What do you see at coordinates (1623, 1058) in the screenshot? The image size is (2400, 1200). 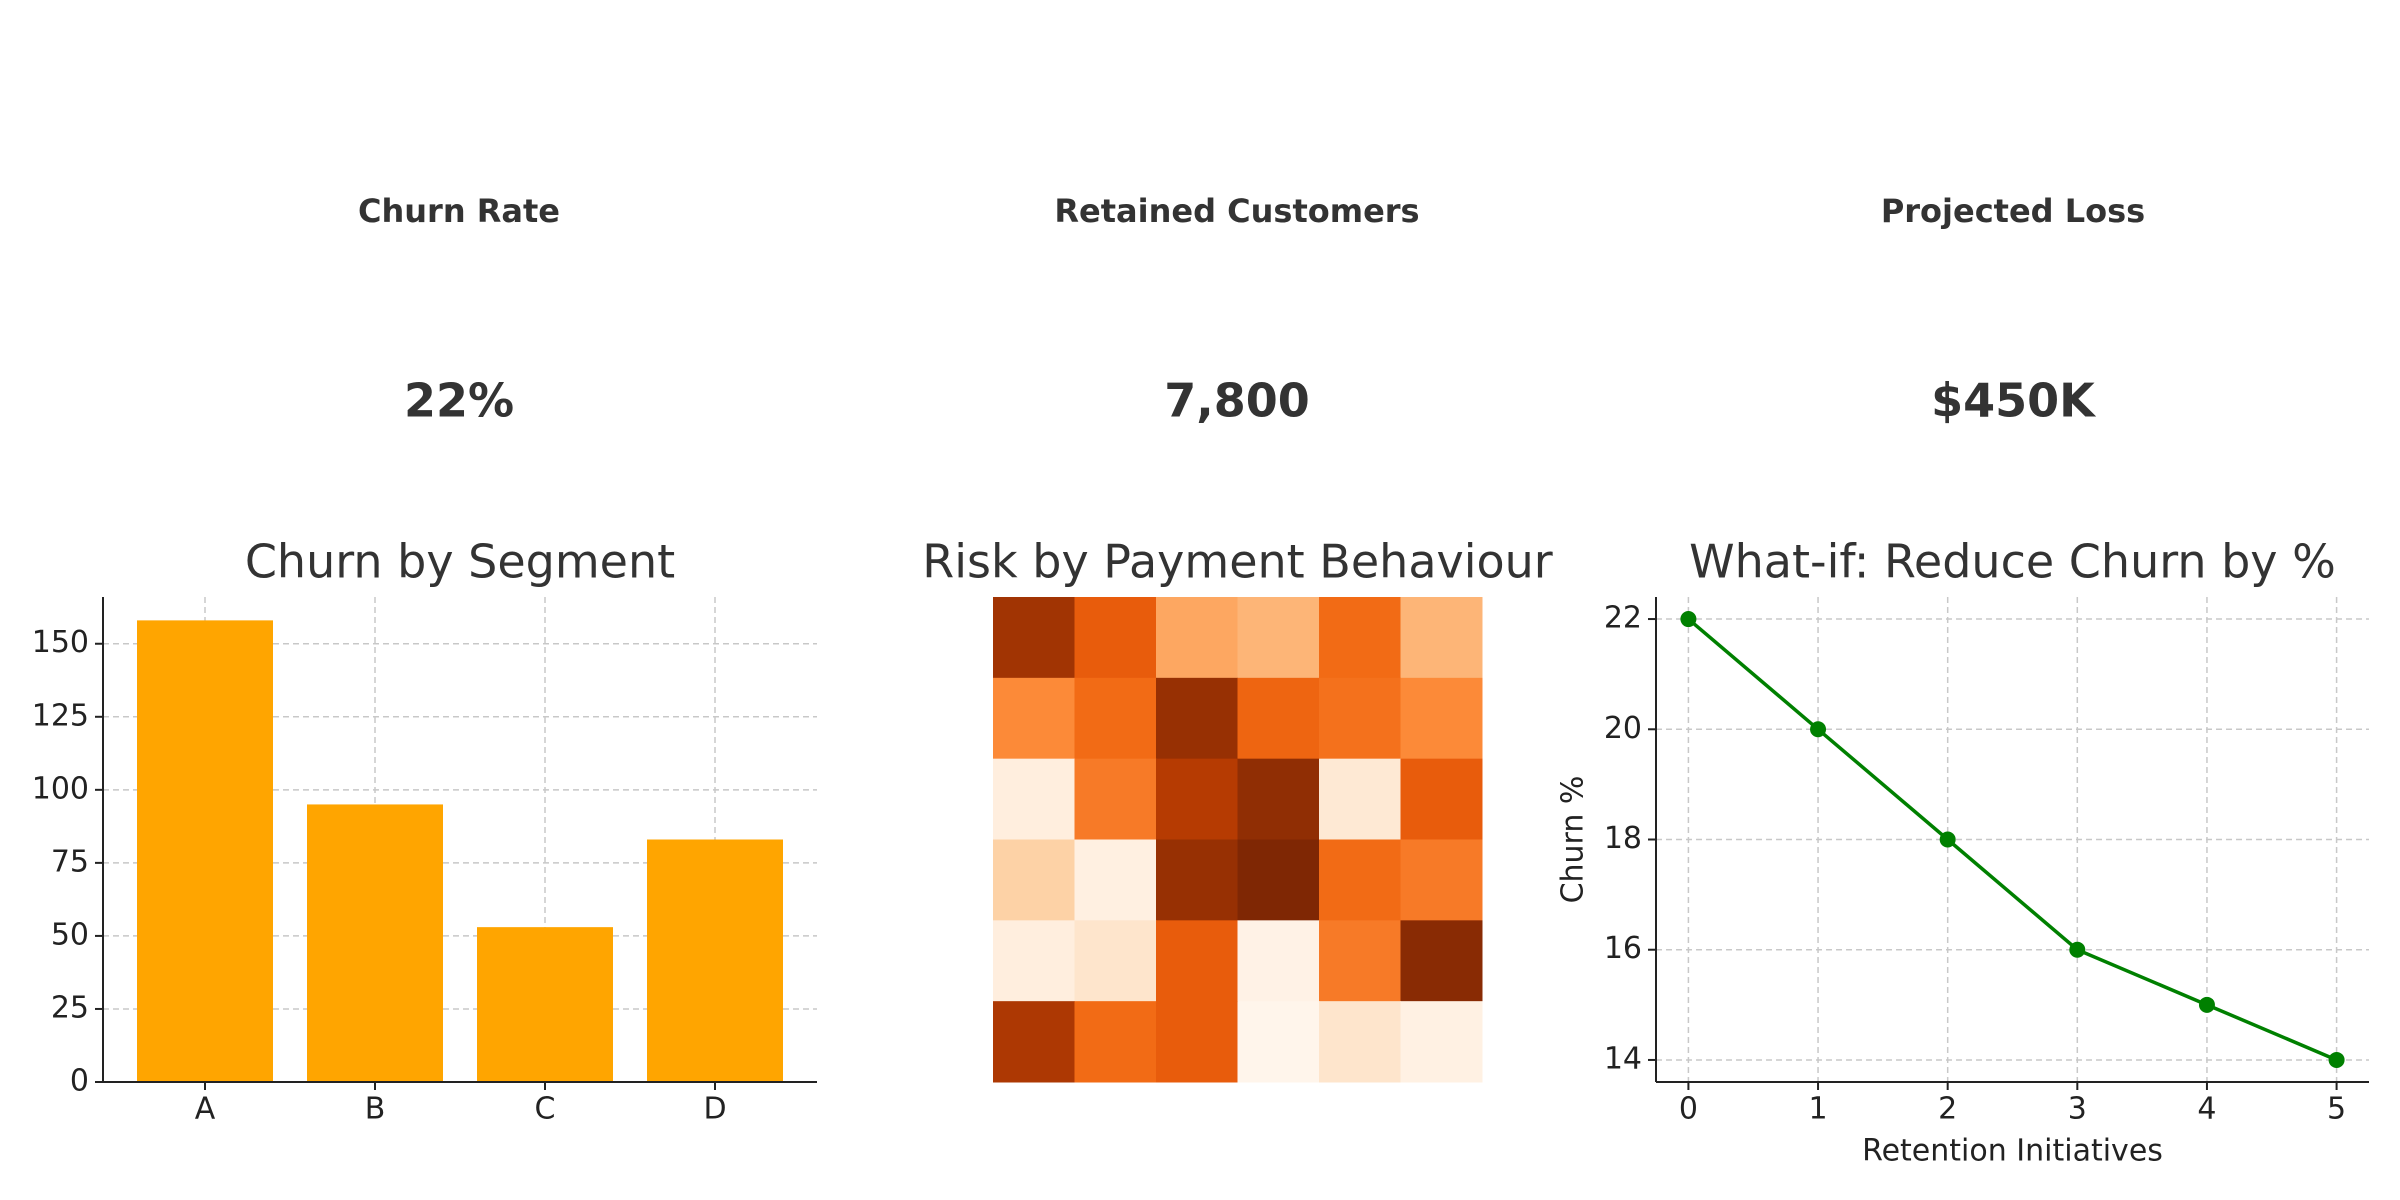 I see `y-tick-label: 14` at bounding box center [1623, 1058].